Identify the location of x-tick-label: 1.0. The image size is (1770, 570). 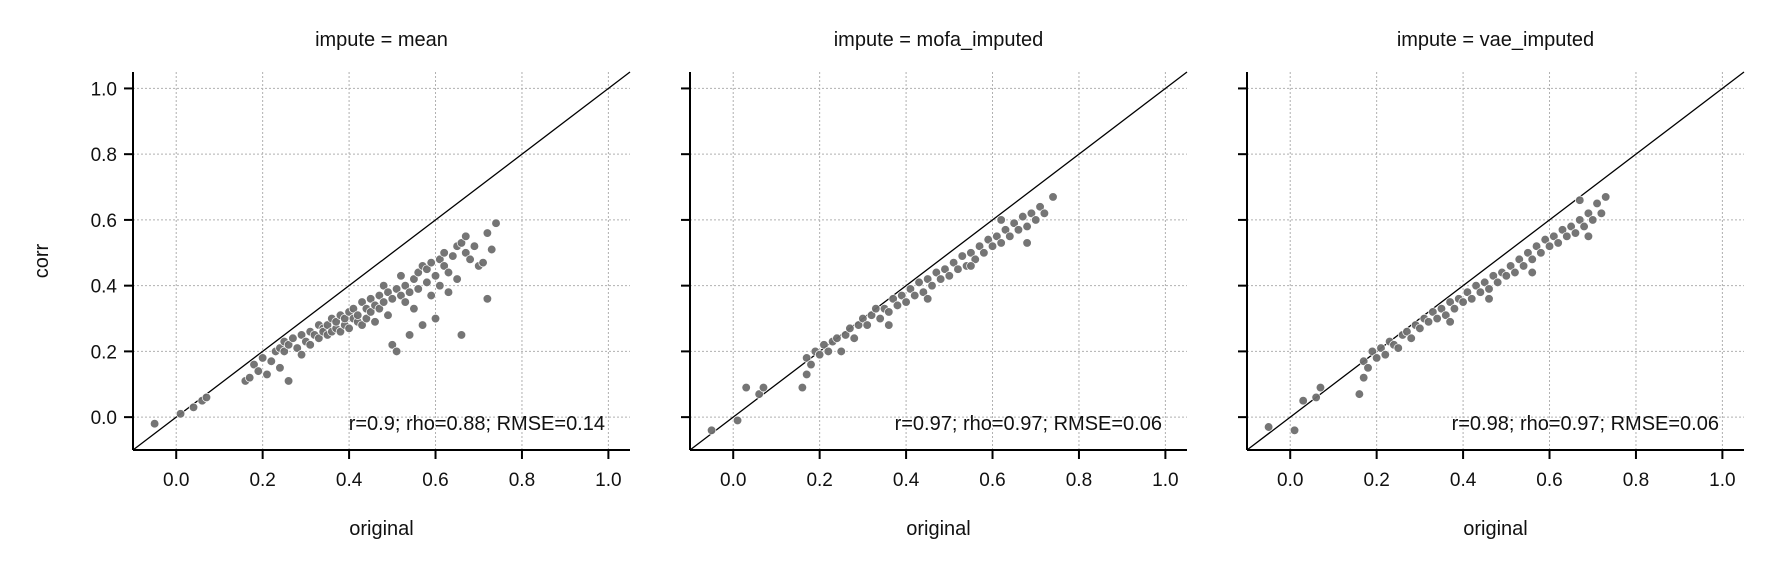
(608, 480).